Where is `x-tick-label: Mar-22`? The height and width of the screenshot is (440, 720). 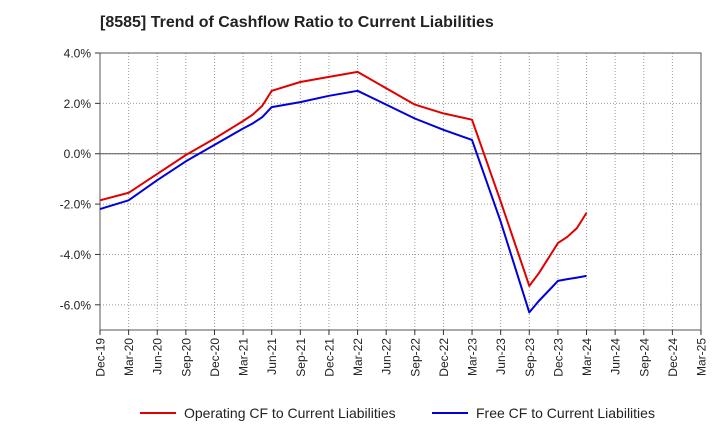
x-tick-label: Mar-22 is located at coordinates (358, 357).